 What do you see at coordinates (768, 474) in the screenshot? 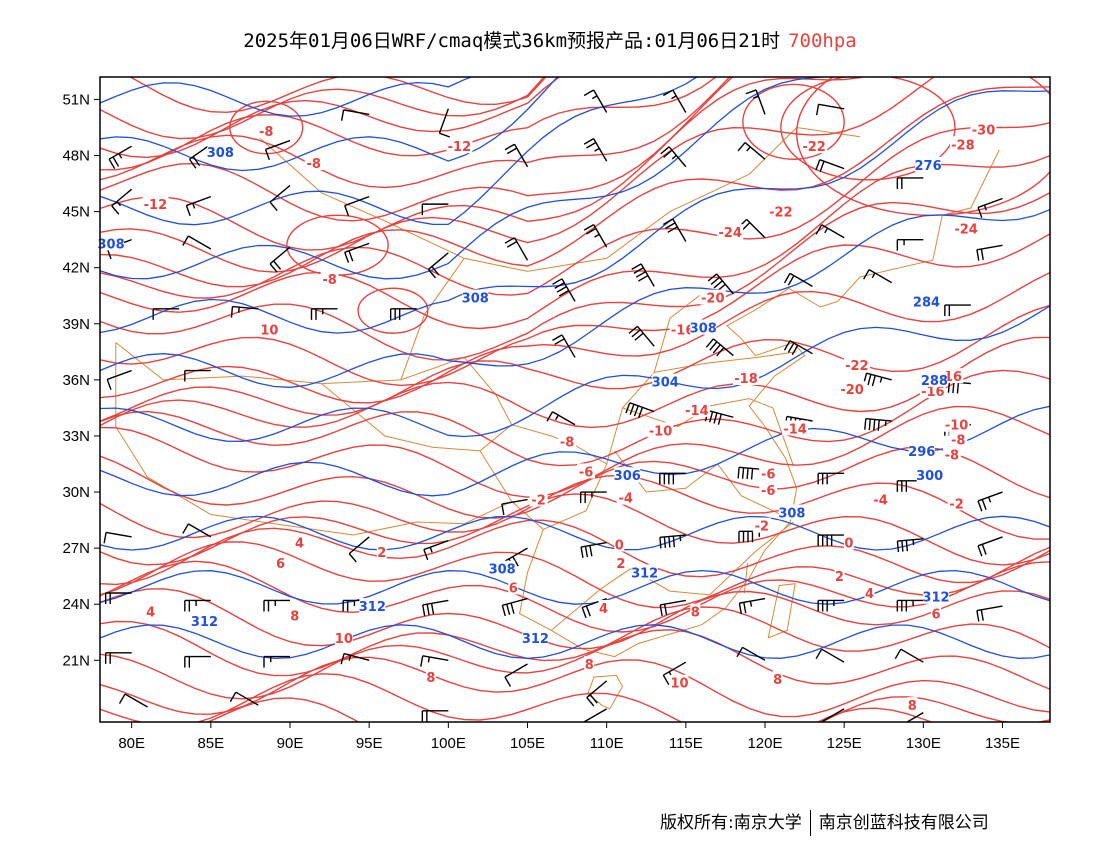
I see `svg-text: -6` at bounding box center [768, 474].